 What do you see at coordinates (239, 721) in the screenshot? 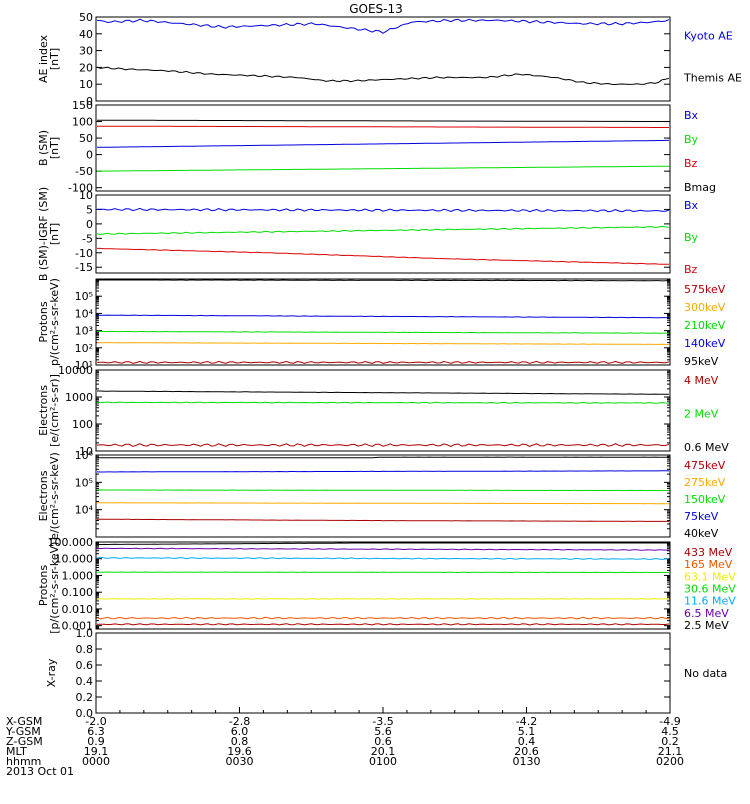
I see `x-row-value: -2.8` at bounding box center [239, 721].